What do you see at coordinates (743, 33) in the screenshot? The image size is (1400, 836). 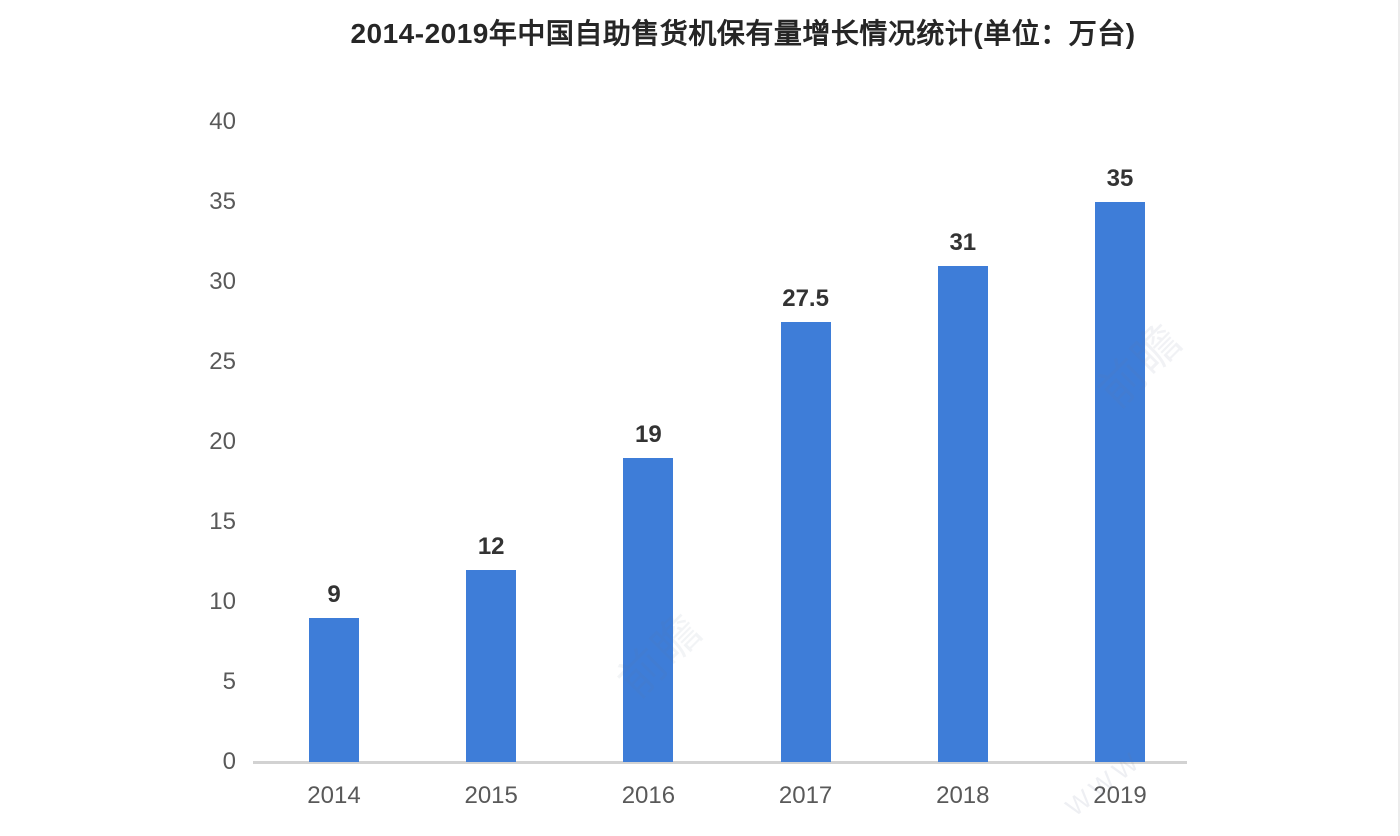 I see `chart-title: 2014-2019年中国自助售货机保有量增长情况统计(单位：万台)` at bounding box center [743, 33].